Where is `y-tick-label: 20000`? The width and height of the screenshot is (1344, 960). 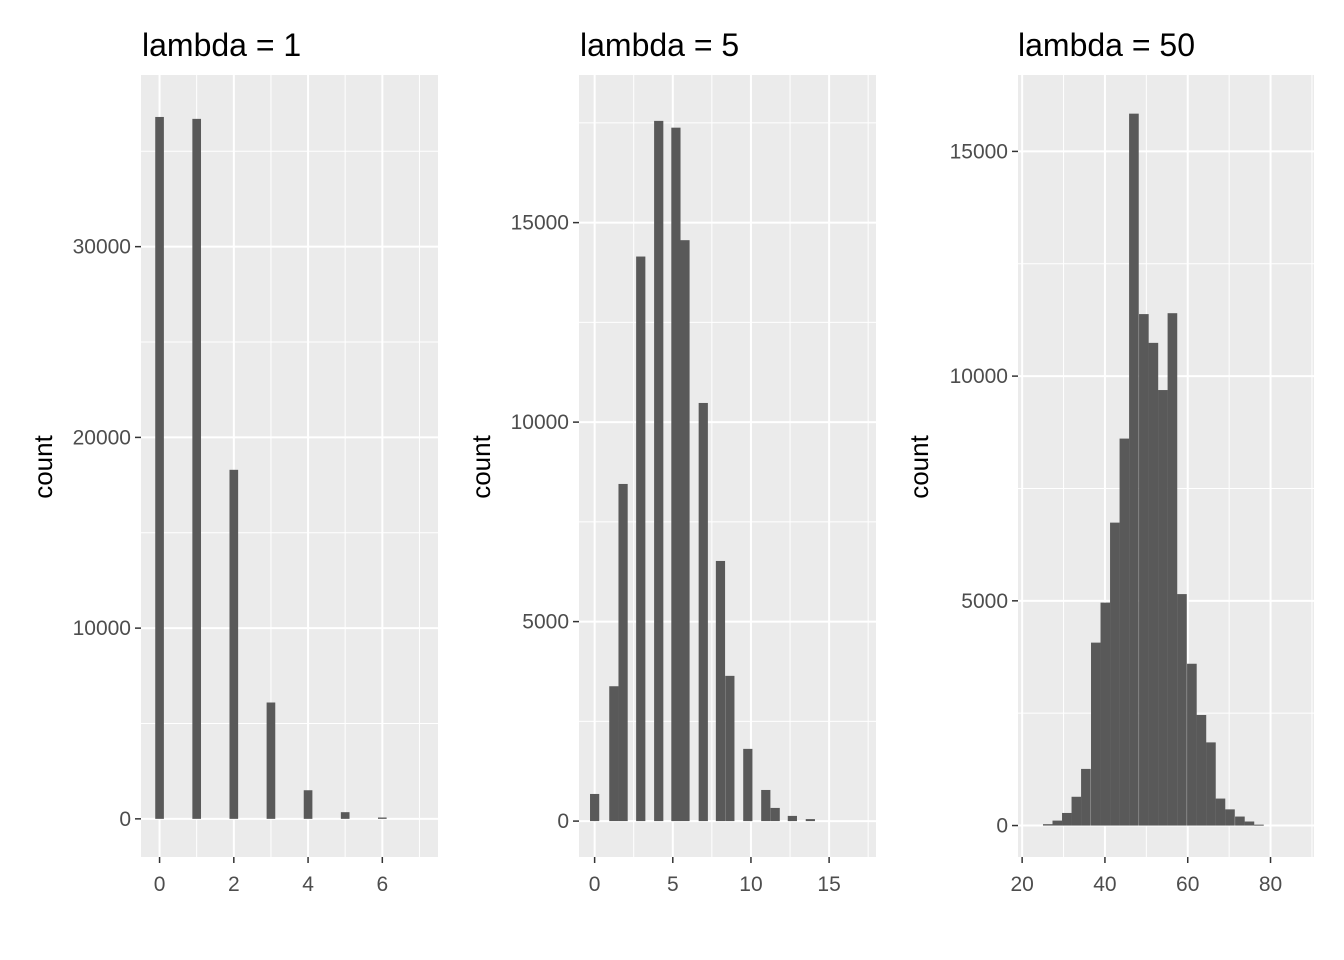
y-tick-label: 20000 is located at coordinates (102, 437).